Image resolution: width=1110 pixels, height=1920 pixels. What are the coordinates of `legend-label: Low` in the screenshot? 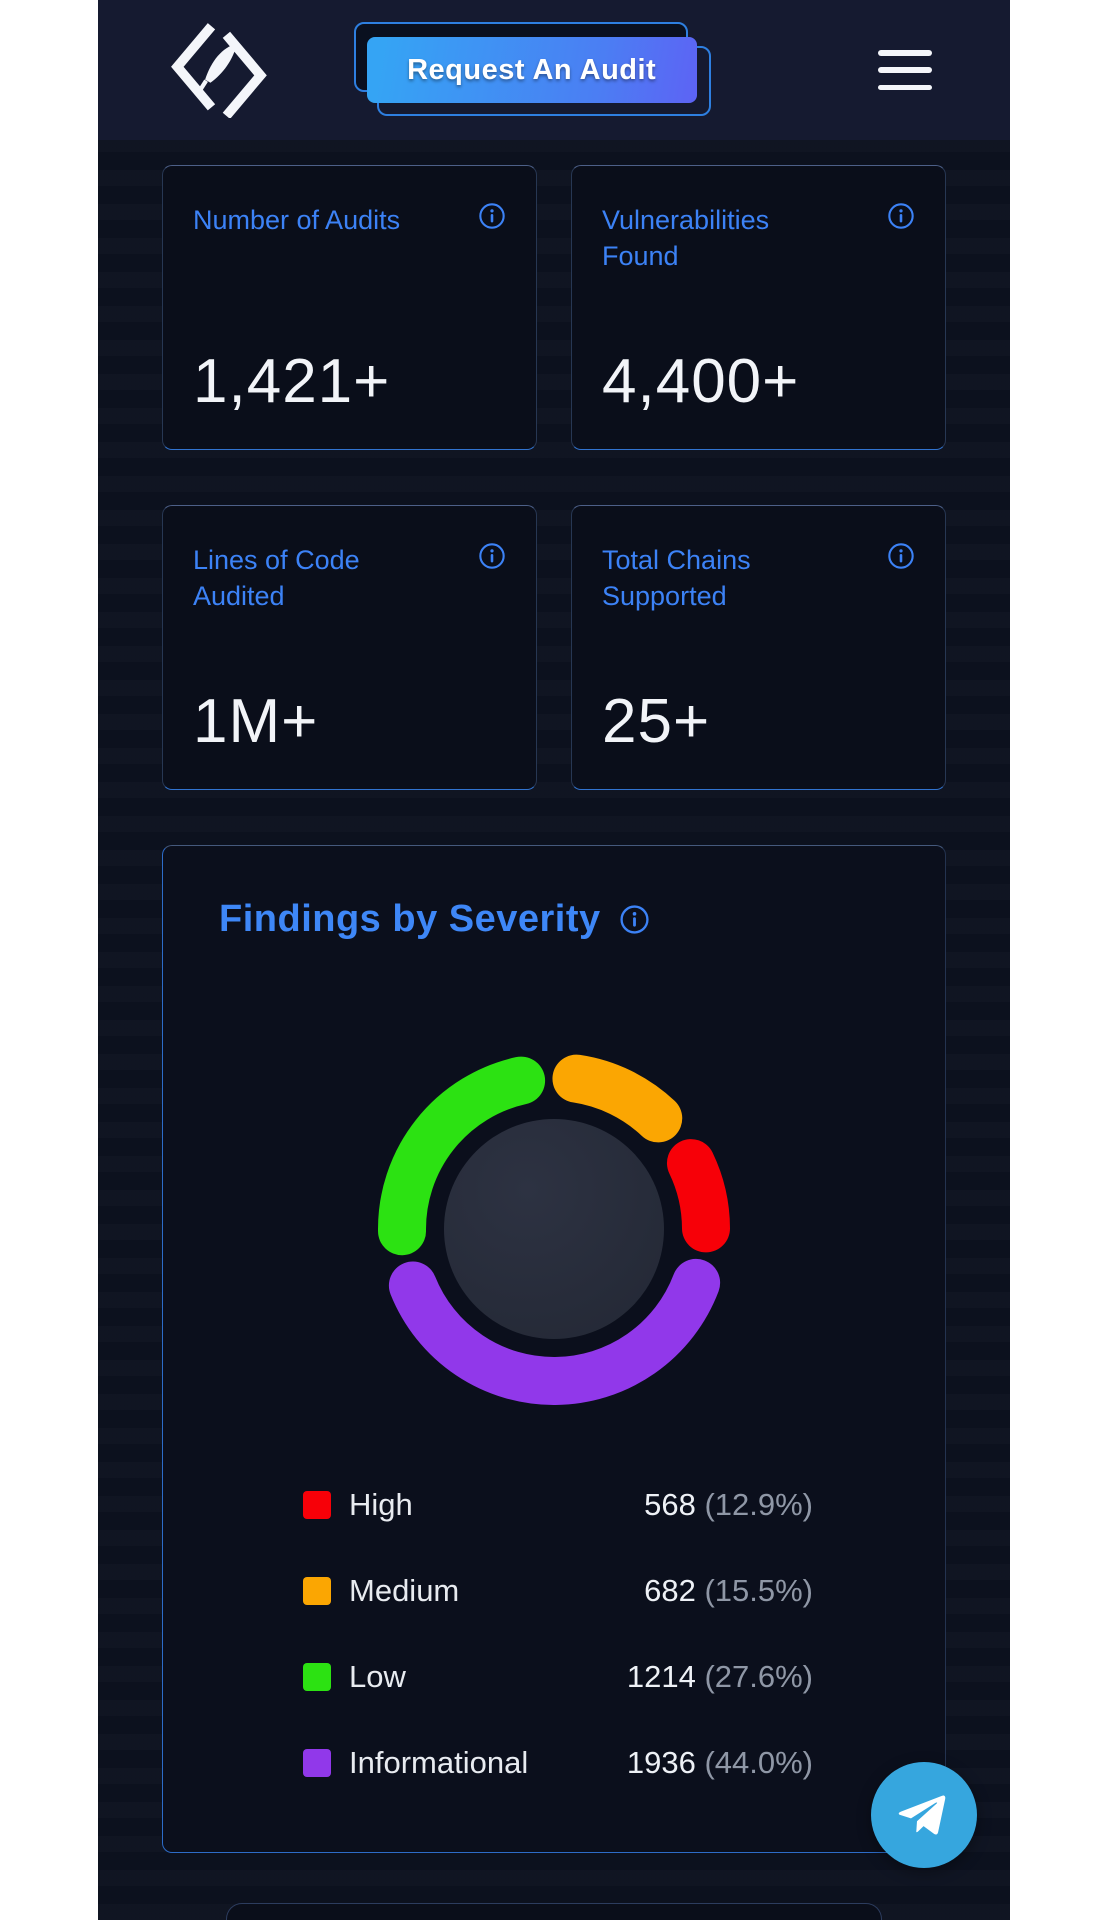 It's located at (377, 1676).